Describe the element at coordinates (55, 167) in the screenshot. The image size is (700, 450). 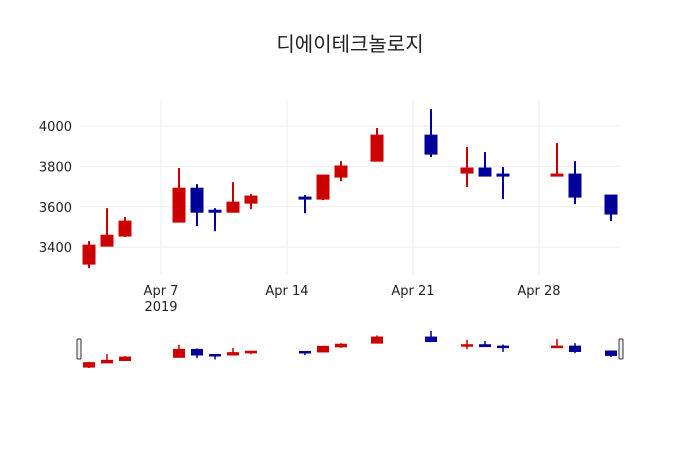
I see `y-tick-label: 3800` at that location.